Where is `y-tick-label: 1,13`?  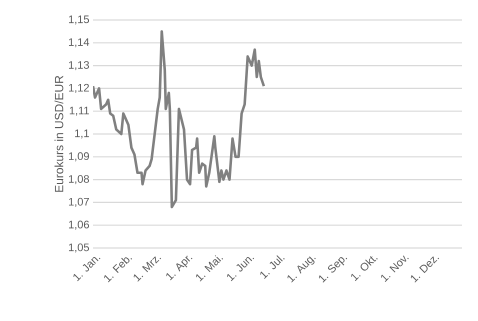 y-tick-label: 1,13 is located at coordinates (78, 65).